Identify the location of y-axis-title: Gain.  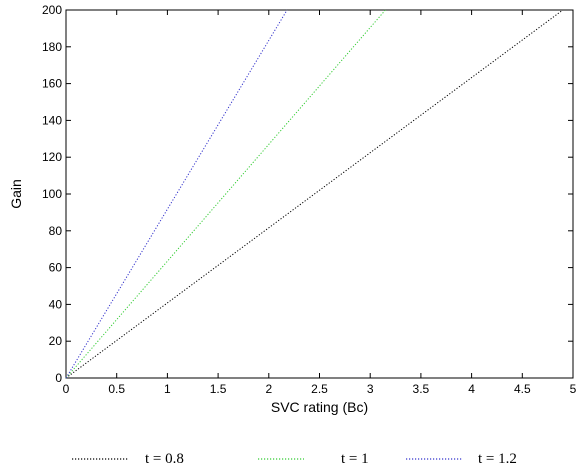
(16, 194).